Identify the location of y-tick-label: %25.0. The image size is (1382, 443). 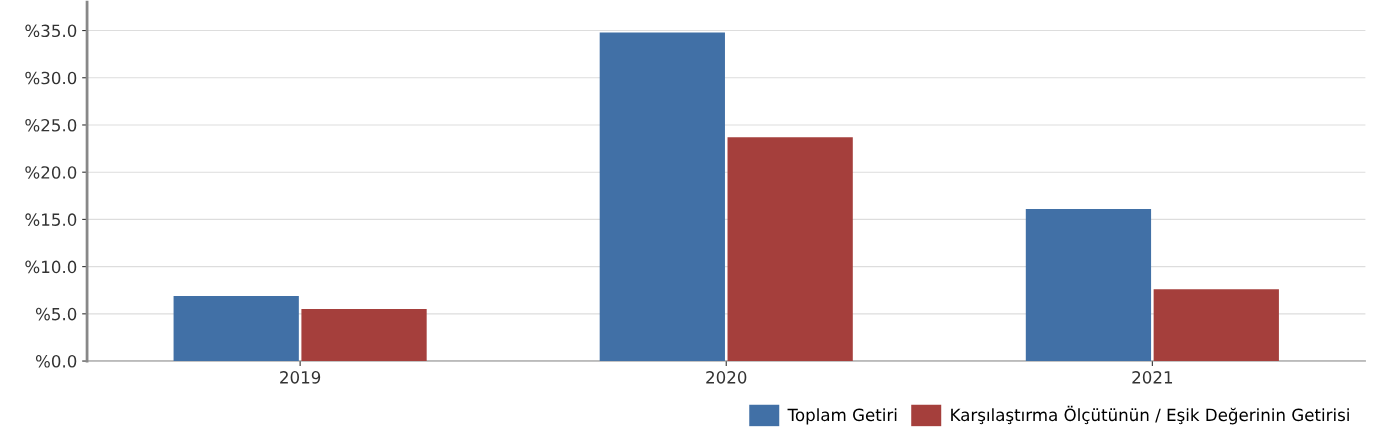
(51, 125).